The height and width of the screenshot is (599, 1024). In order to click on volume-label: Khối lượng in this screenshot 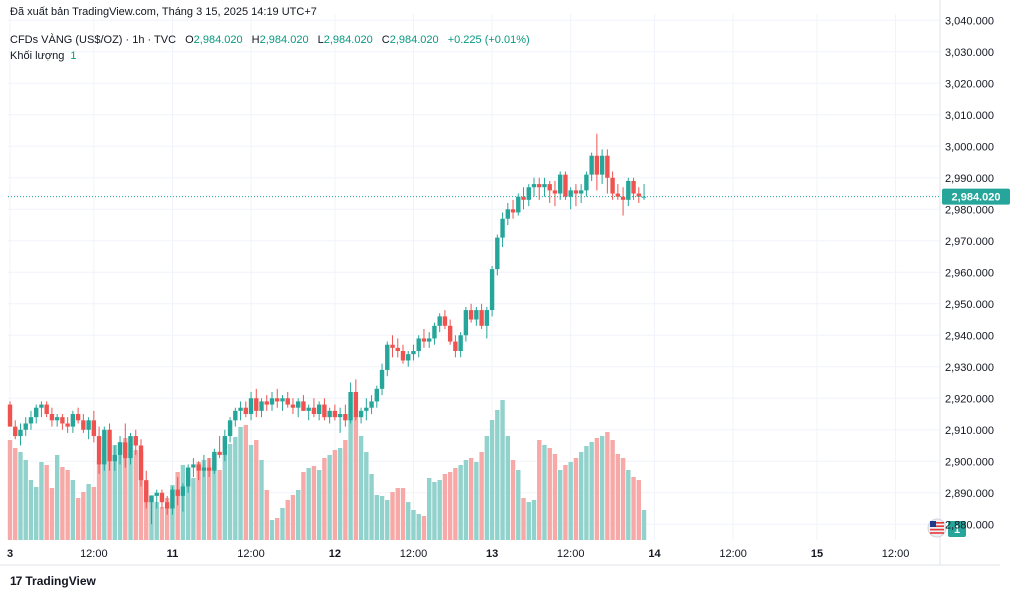, I will do `click(37, 56)`.